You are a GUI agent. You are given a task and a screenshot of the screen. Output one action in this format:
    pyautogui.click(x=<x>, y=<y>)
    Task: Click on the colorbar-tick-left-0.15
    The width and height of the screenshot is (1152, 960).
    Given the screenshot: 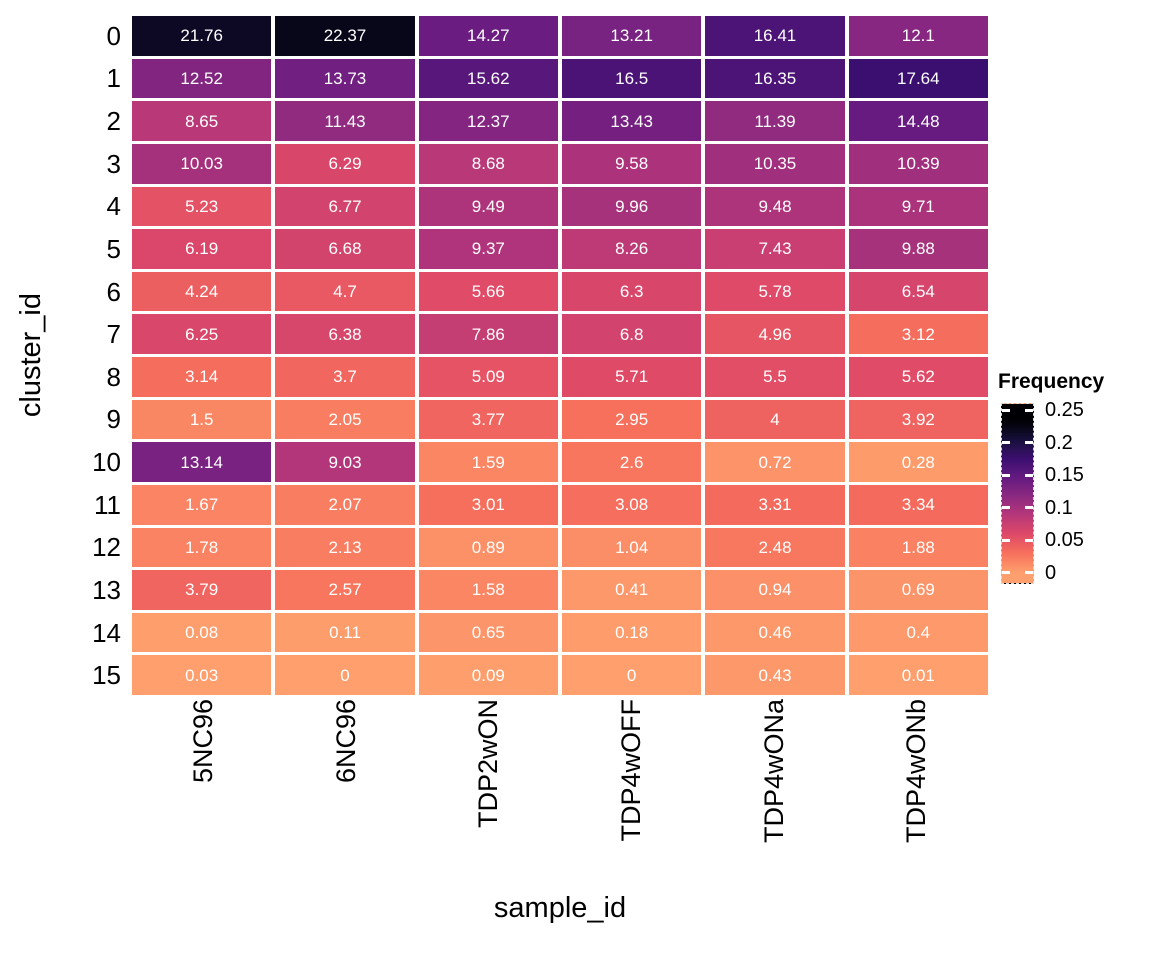 What is the action you would take?
    pyautogui.click(x=1006, y=475)
    